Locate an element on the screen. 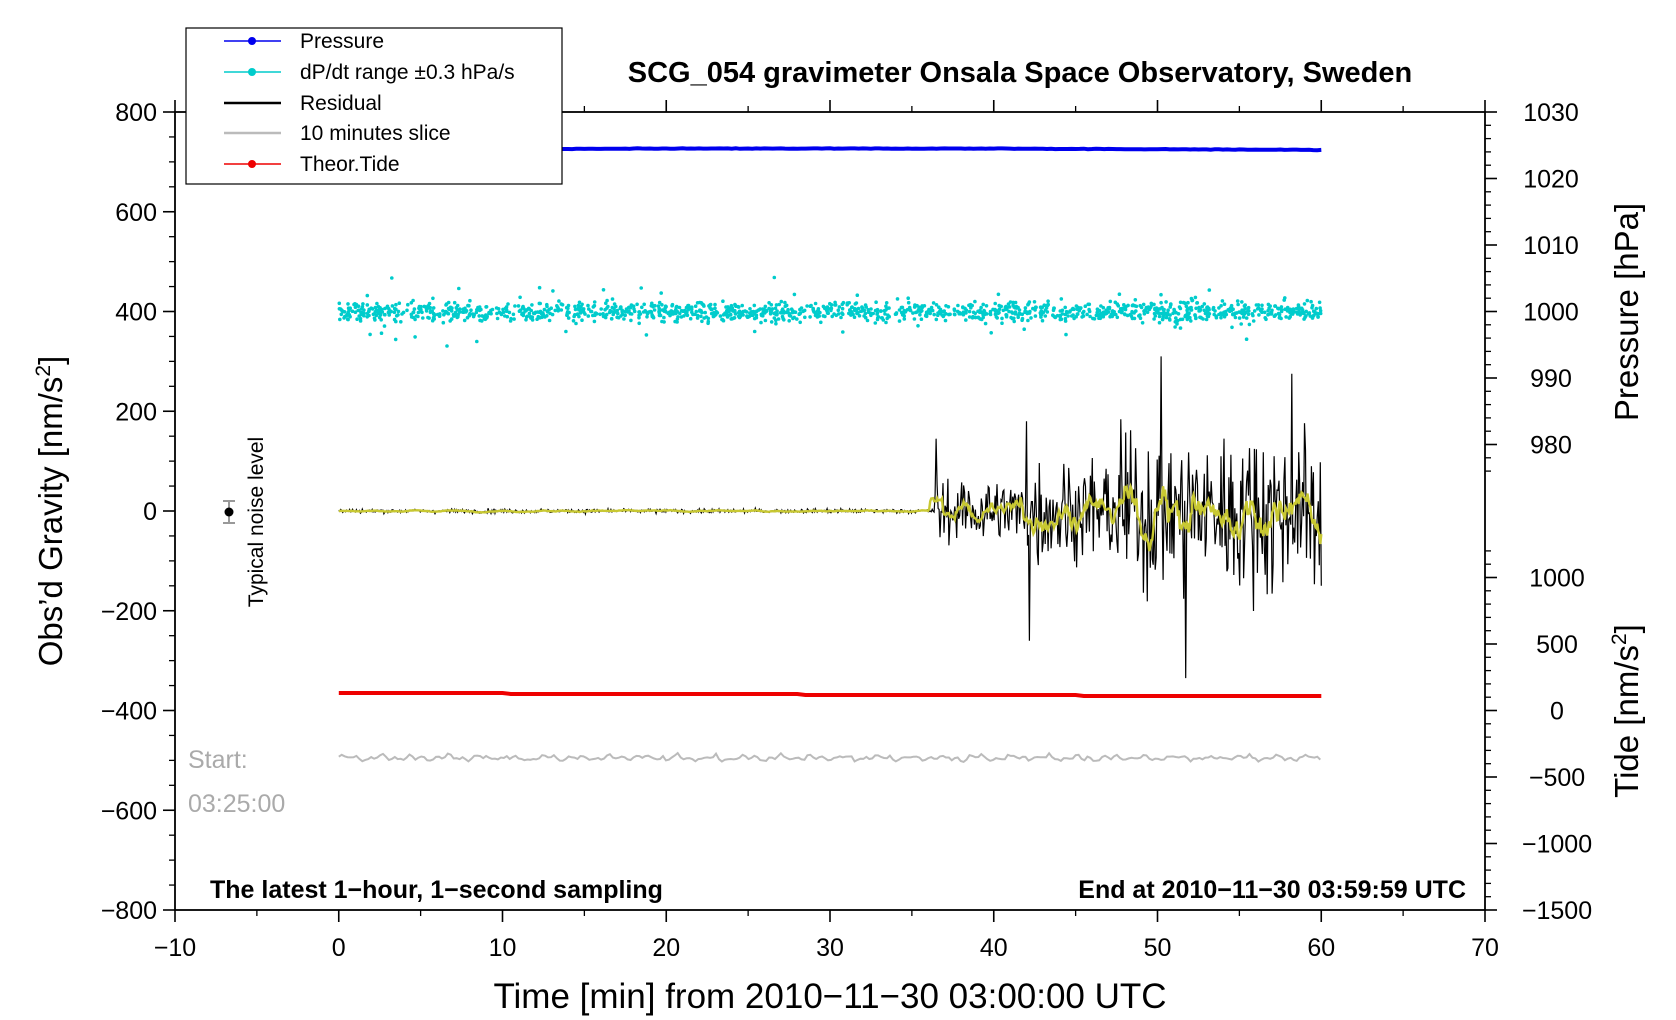 The width and height of the screenshot is (1676, 1020). tide-tick-label: −1000 is located at coordinates (1557, 845).